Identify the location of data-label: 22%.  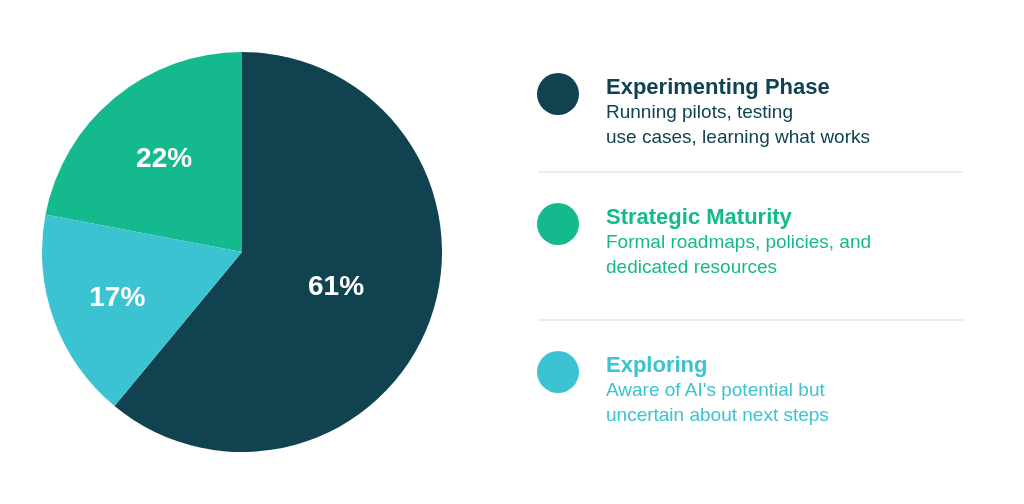
(164, 158).